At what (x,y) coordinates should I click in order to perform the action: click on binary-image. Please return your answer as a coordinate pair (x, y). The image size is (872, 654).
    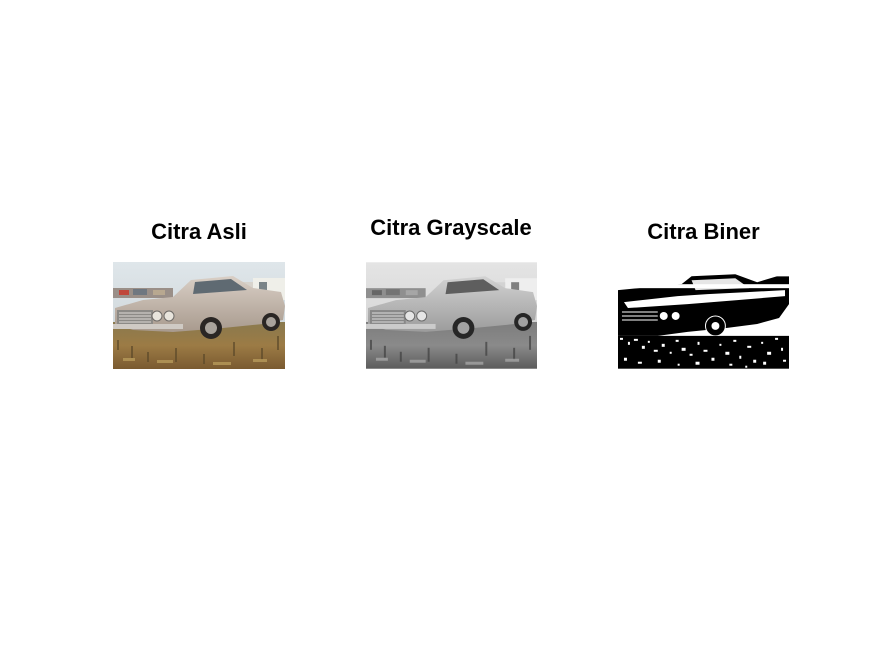
    Looking at the image, I should click on (703, 315).